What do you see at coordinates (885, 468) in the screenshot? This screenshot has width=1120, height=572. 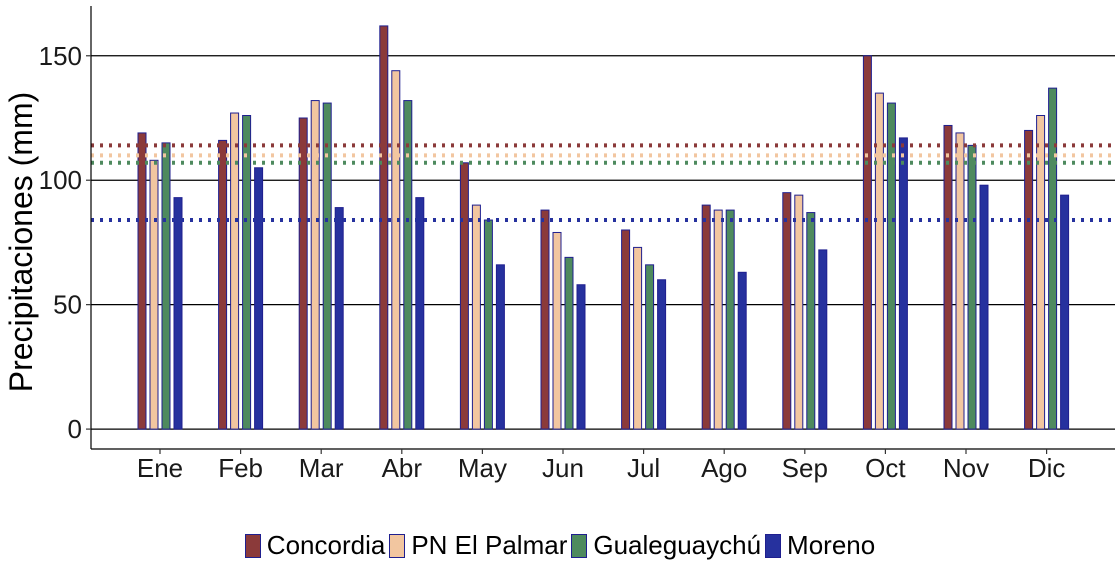 I see `x-tick-label: Oct` at bounding box center [885, 468].